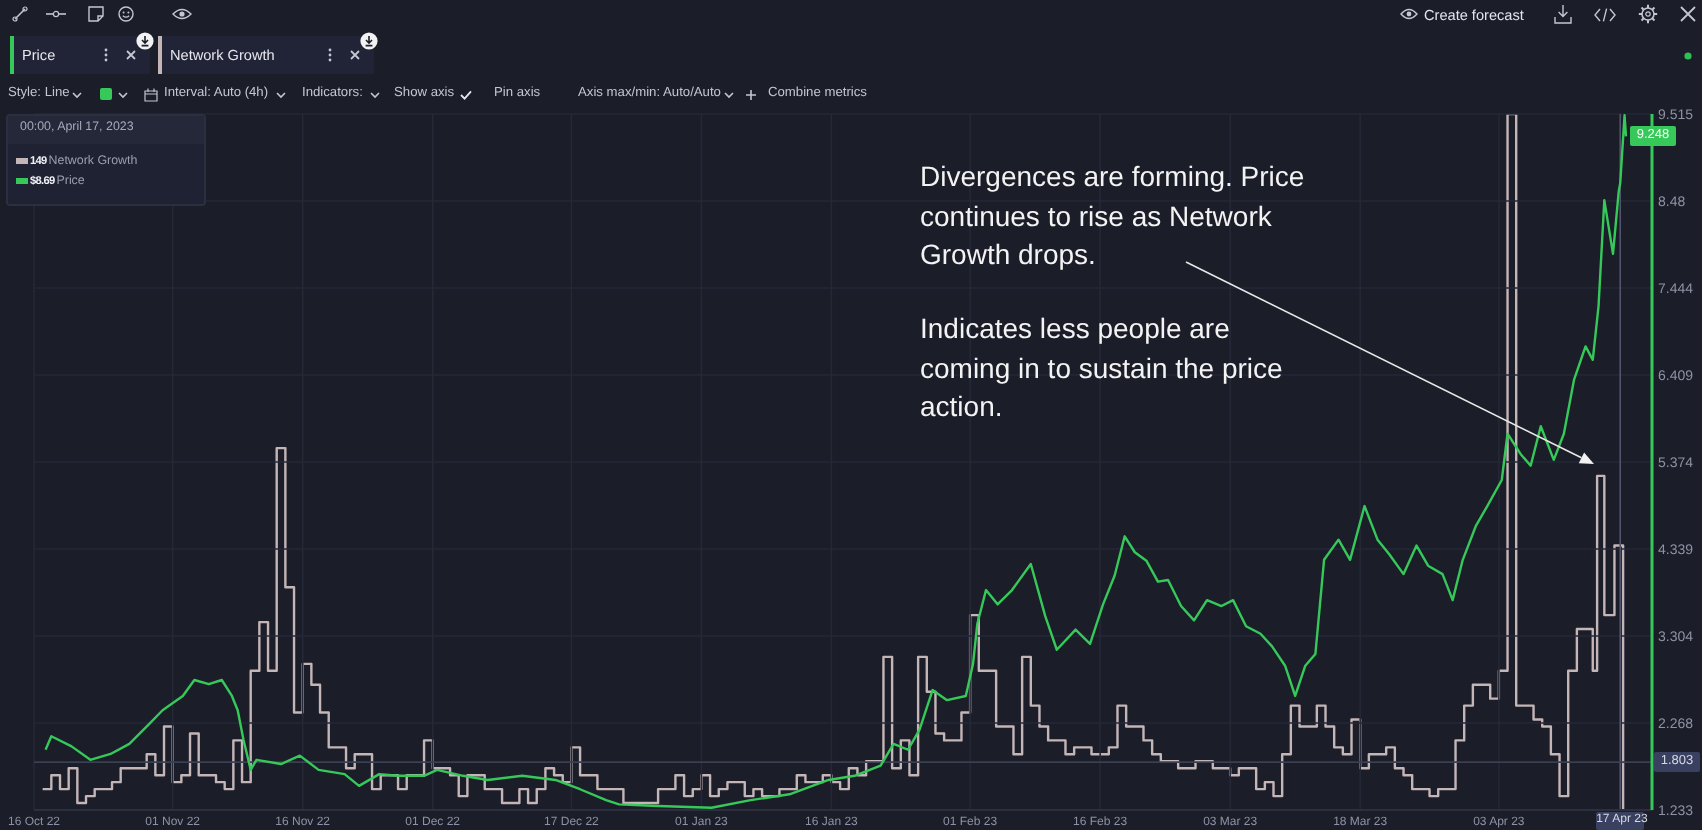 This screenshot has height=830, width=1702. What do you see at coordinates (1113, 216) in the screenshot?
I see `annotation: Divergences are forming. Price continues to rise as Network Growth drops.` at bounding box center [1113, 216].